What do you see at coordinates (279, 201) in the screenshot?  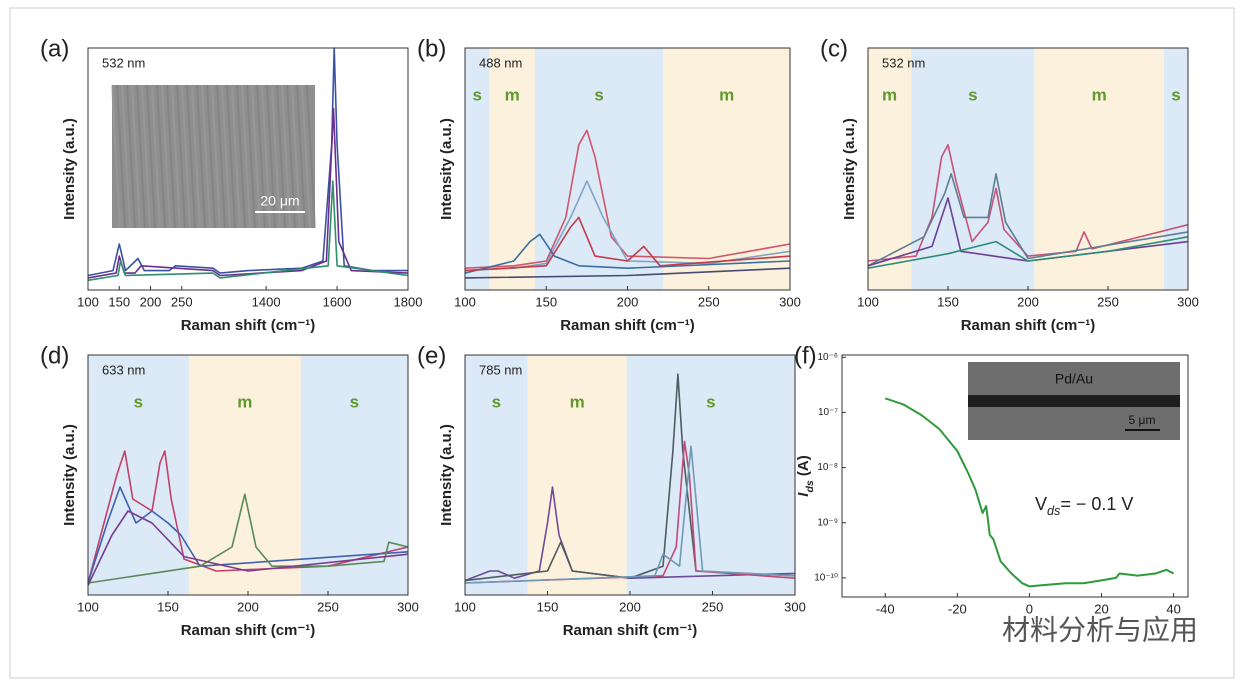 I see `scale-text: 20 μm` at bounding box center [279, 201].